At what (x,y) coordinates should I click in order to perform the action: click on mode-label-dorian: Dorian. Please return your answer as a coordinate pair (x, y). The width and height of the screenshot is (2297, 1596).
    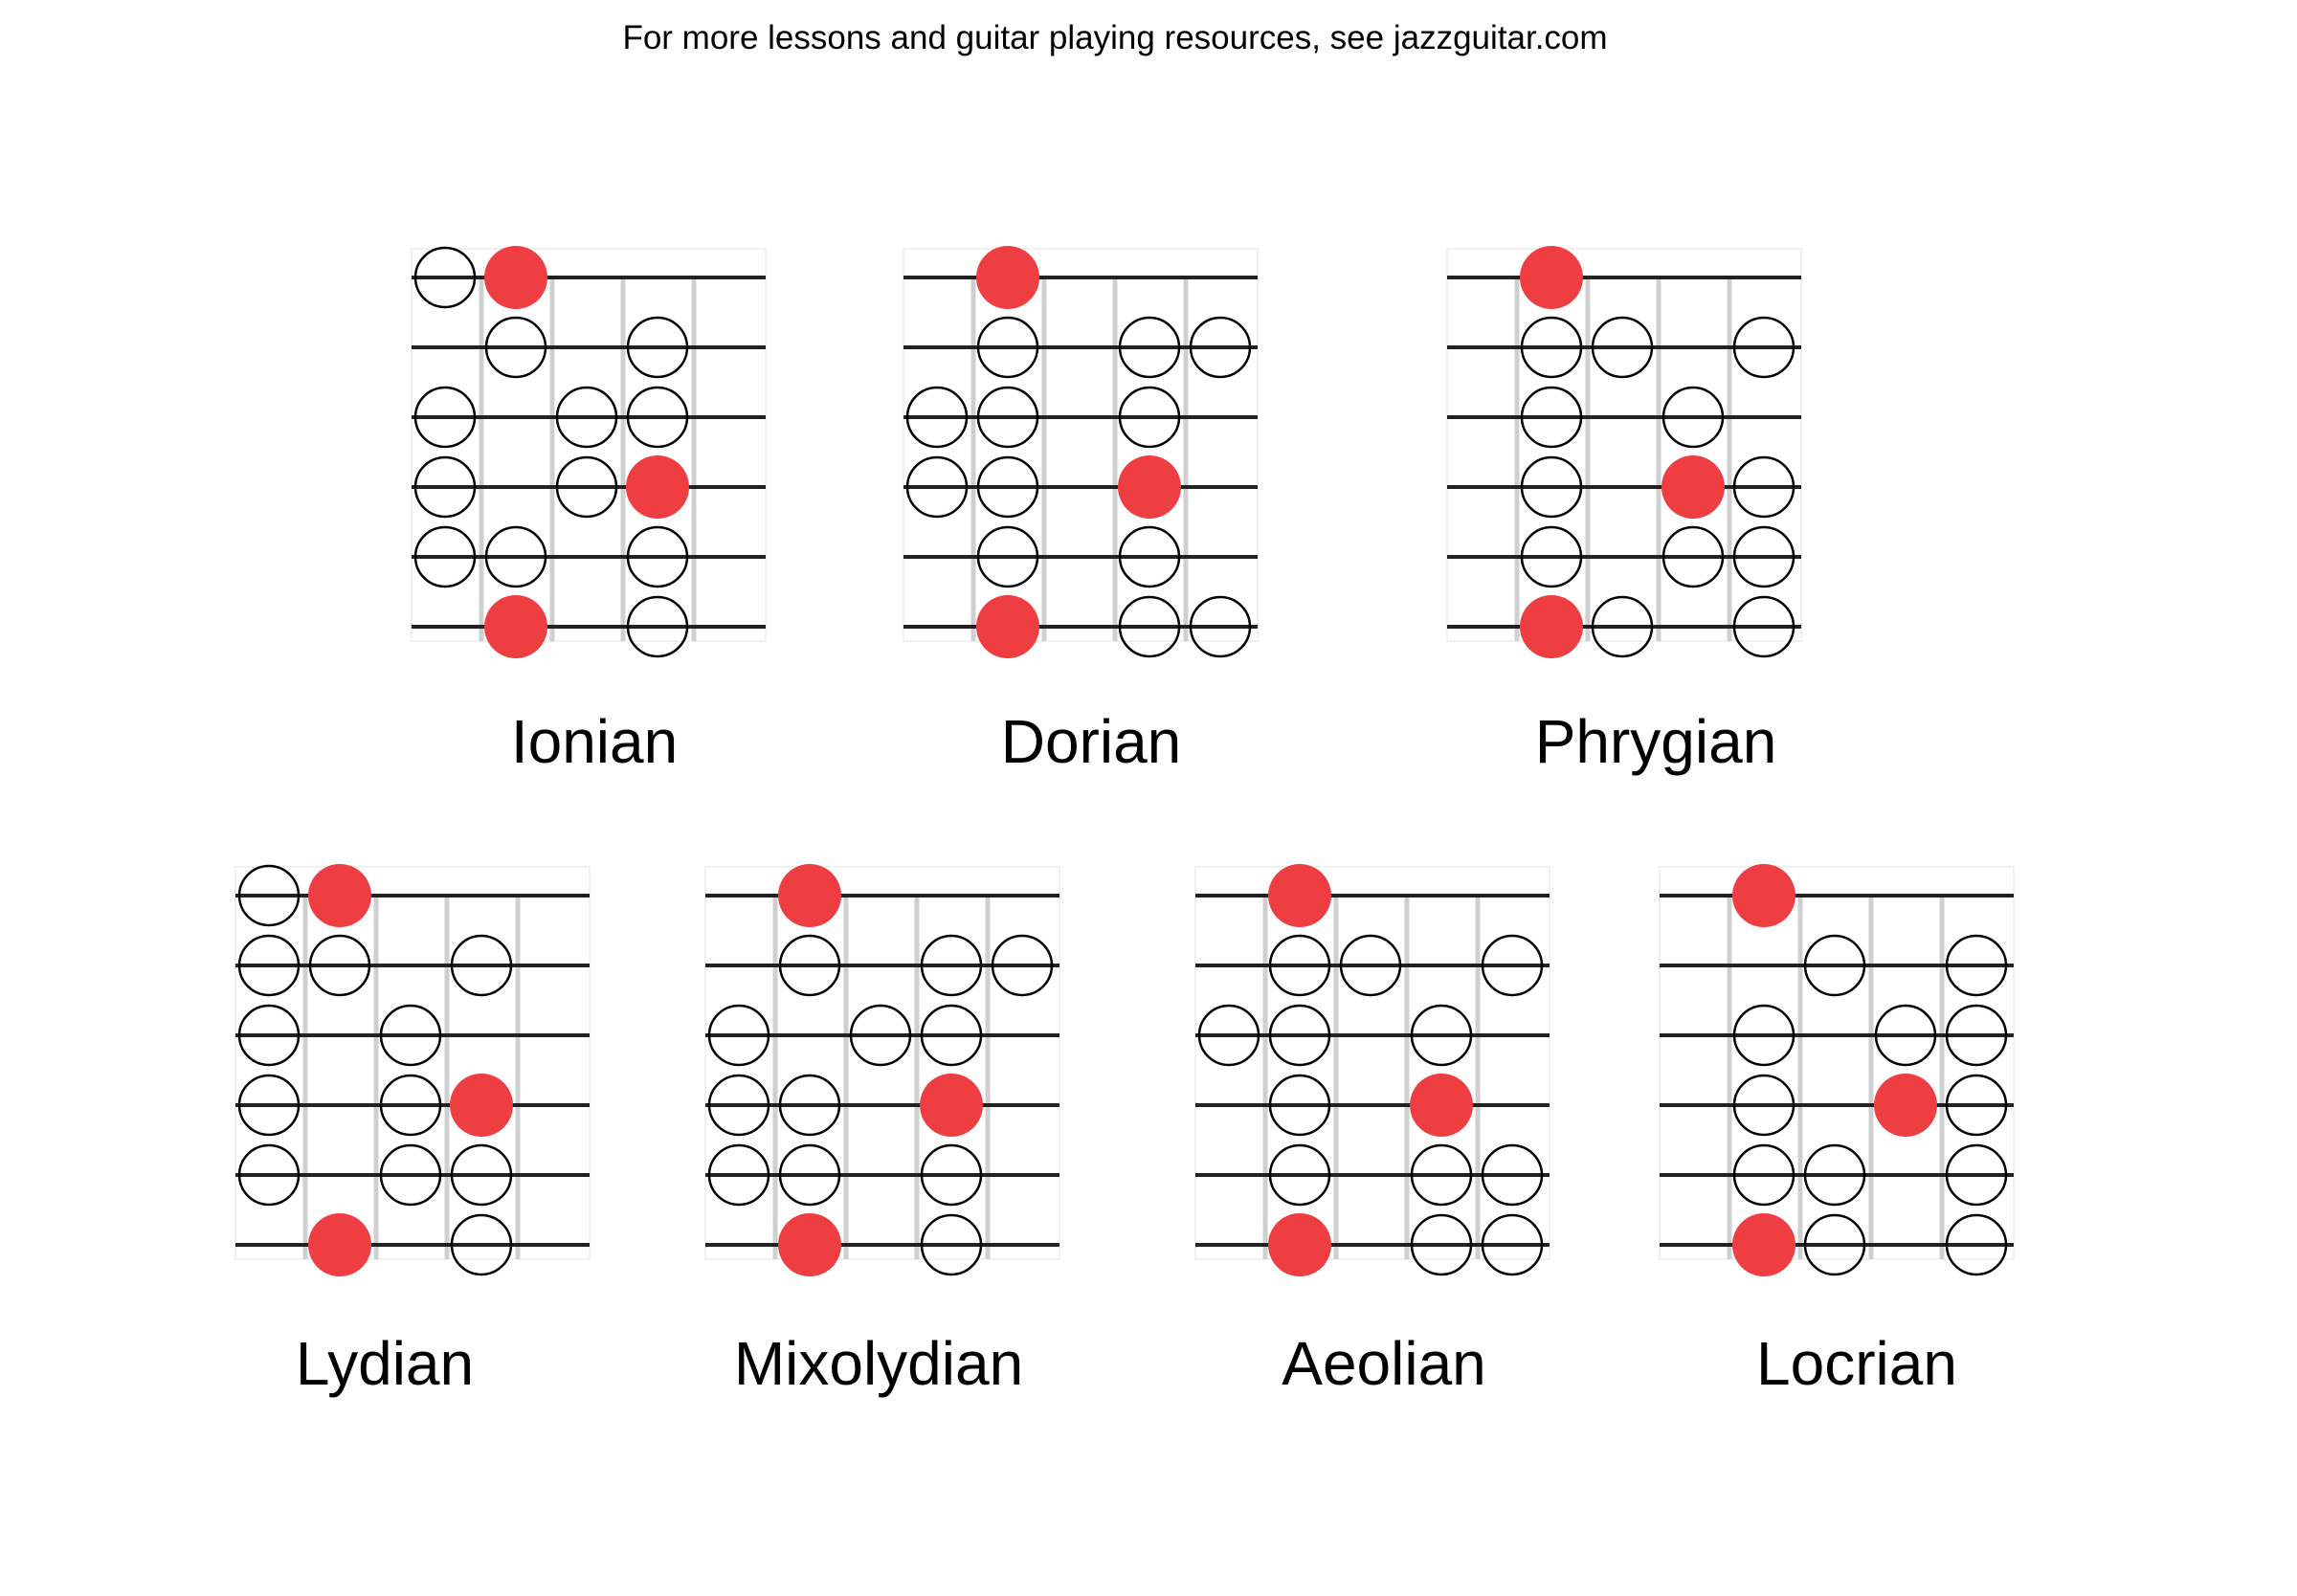
    Looking at the image, I should click on (1091, 742).